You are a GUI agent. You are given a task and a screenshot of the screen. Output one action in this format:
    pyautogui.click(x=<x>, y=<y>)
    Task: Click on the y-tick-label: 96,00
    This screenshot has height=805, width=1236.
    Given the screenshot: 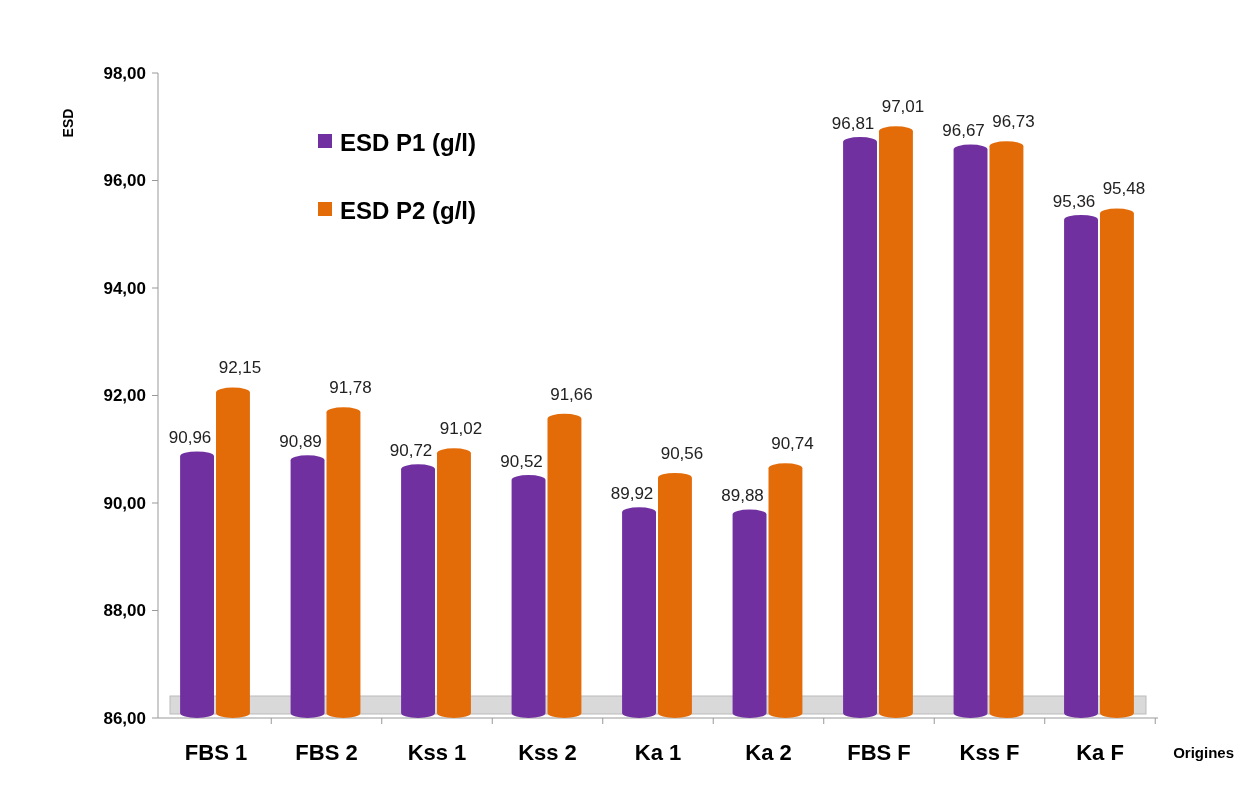 What is the action you would take?
    pyautogui.click(x=124, y=181)
    